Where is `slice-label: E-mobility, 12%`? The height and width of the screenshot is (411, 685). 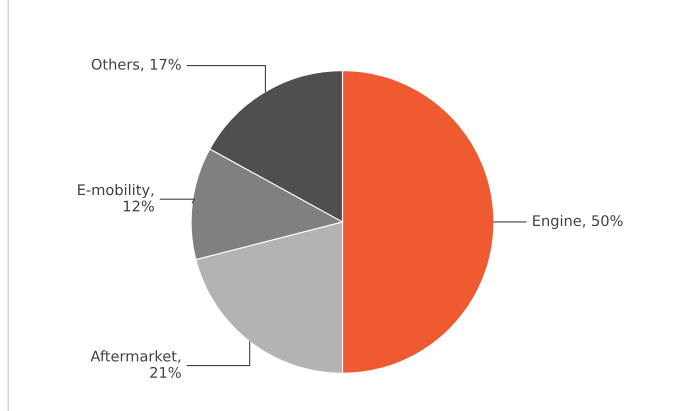
slice-label: E-mobility, 12% is located at coordinates (116, 198).